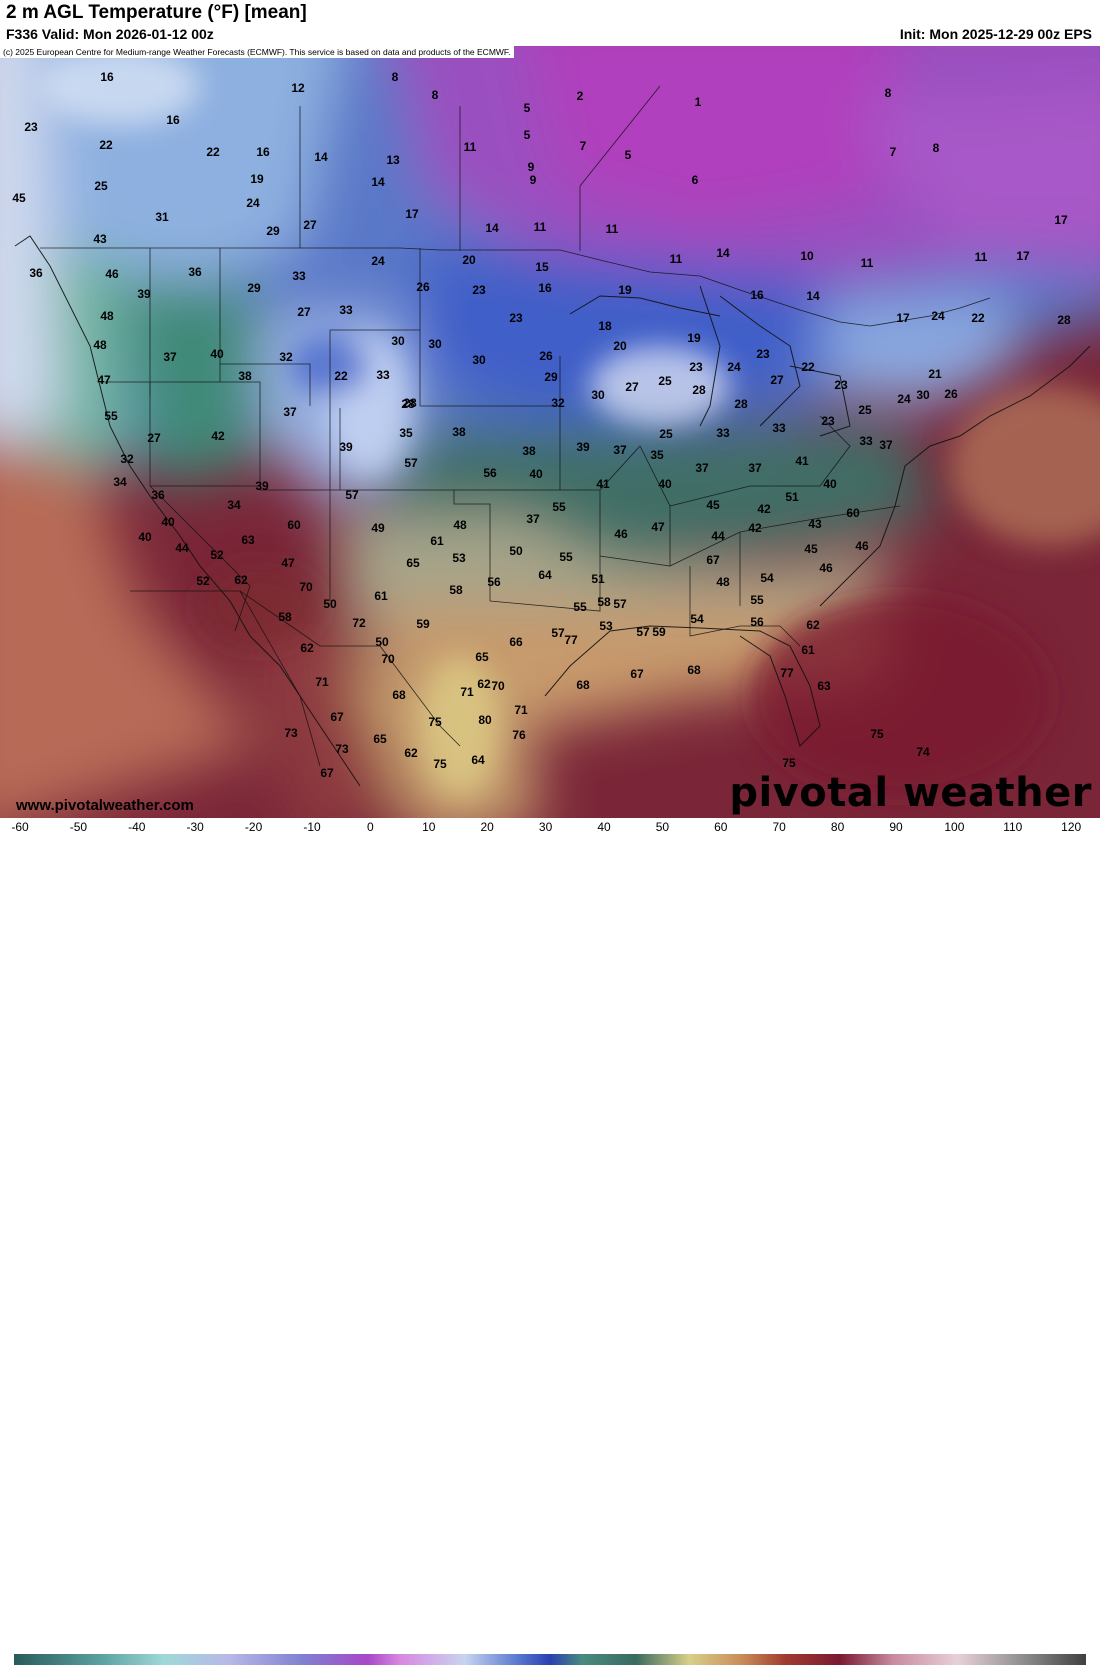  Describe the element at coordinates (459, 558) in the screenshot. I see `temperature-label: 53` at that location.